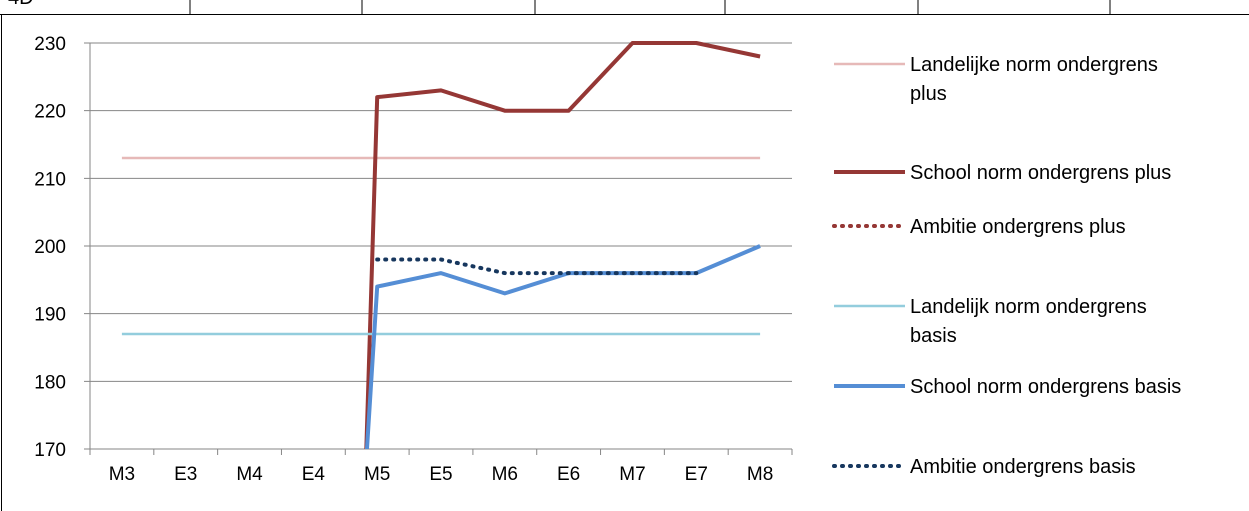 The image size is (1249, 511). I want to click on table-top-row: 4D, so click(624, 7).